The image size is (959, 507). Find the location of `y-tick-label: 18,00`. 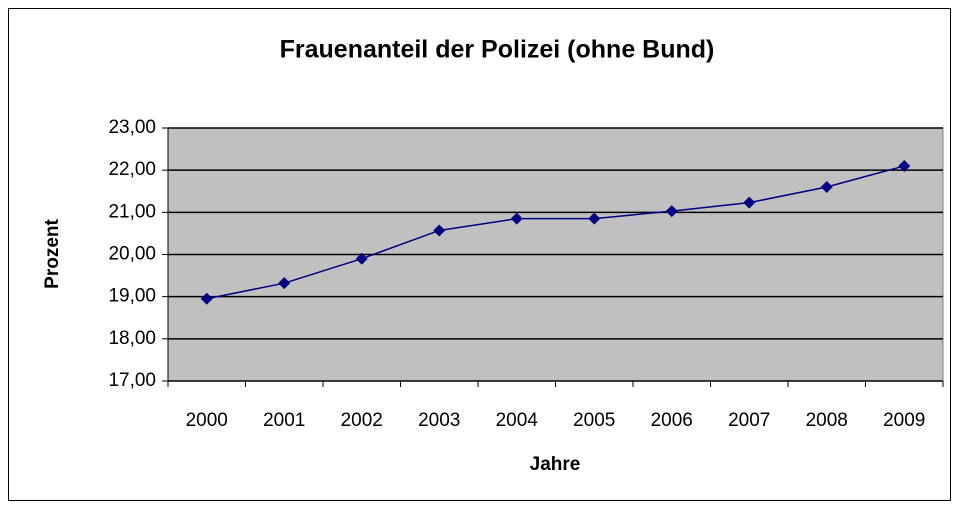

y-tick-label: 18,00 is located at coordinates (132, 338).